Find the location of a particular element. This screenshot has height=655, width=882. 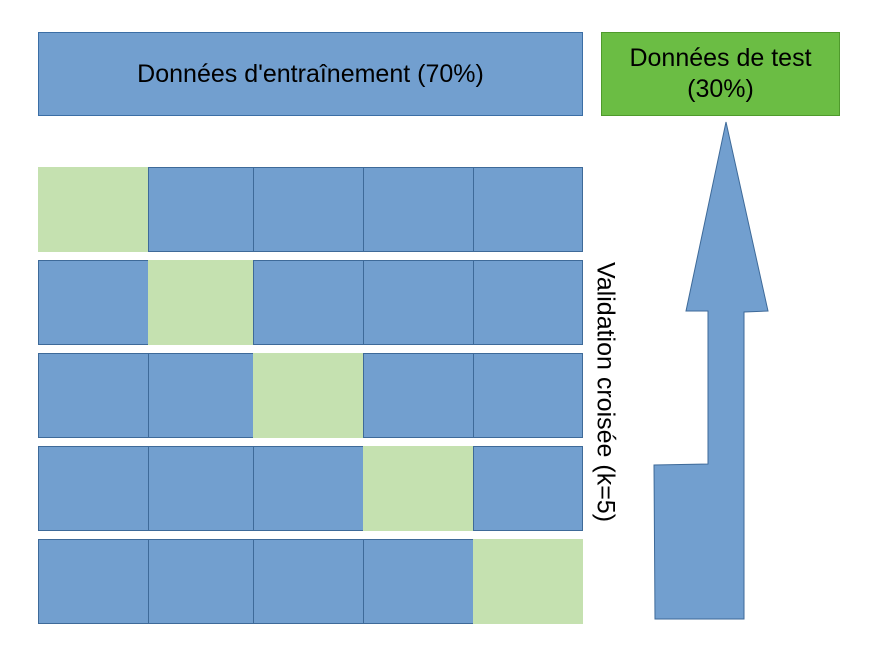

training-data-label: Données d'entraînement (70%) is located at coordinates (310, 73).